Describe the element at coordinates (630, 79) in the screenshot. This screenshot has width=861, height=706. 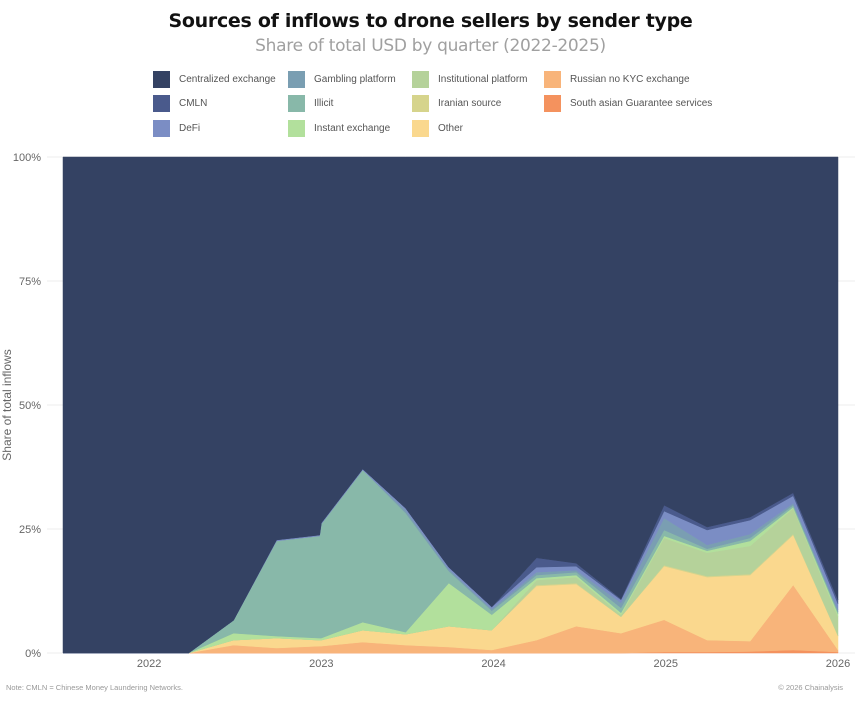
I see `legend-label: Russian no KYC exchange` at that location.